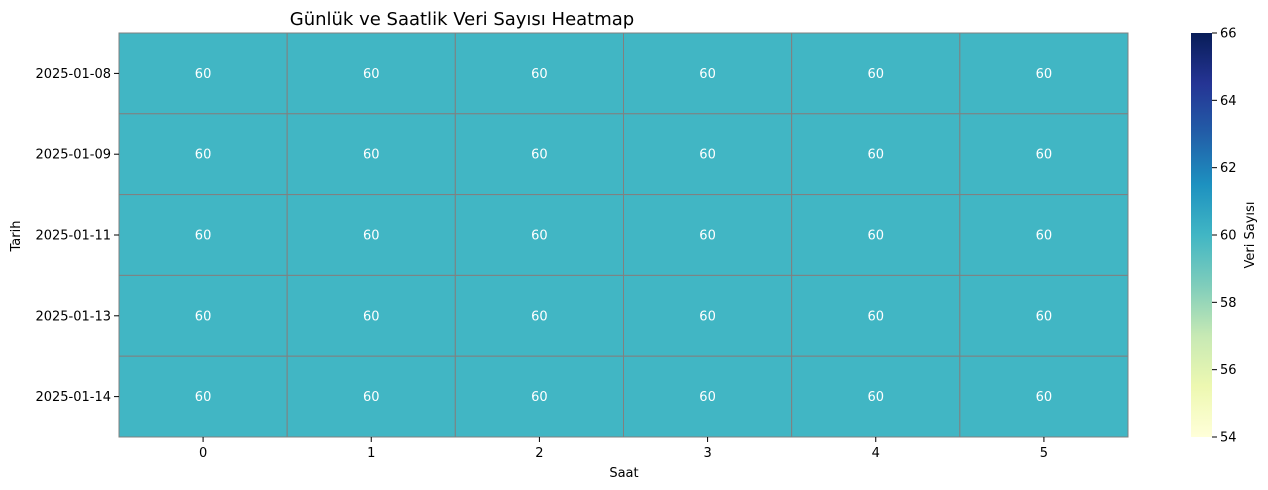 The height and width of the screenshot is (490, 1268). What do you see at coordinates (1228, 236) in the screenshot?
I see `colorbar-tick-label: 60` at bounding box center [1228, 236].